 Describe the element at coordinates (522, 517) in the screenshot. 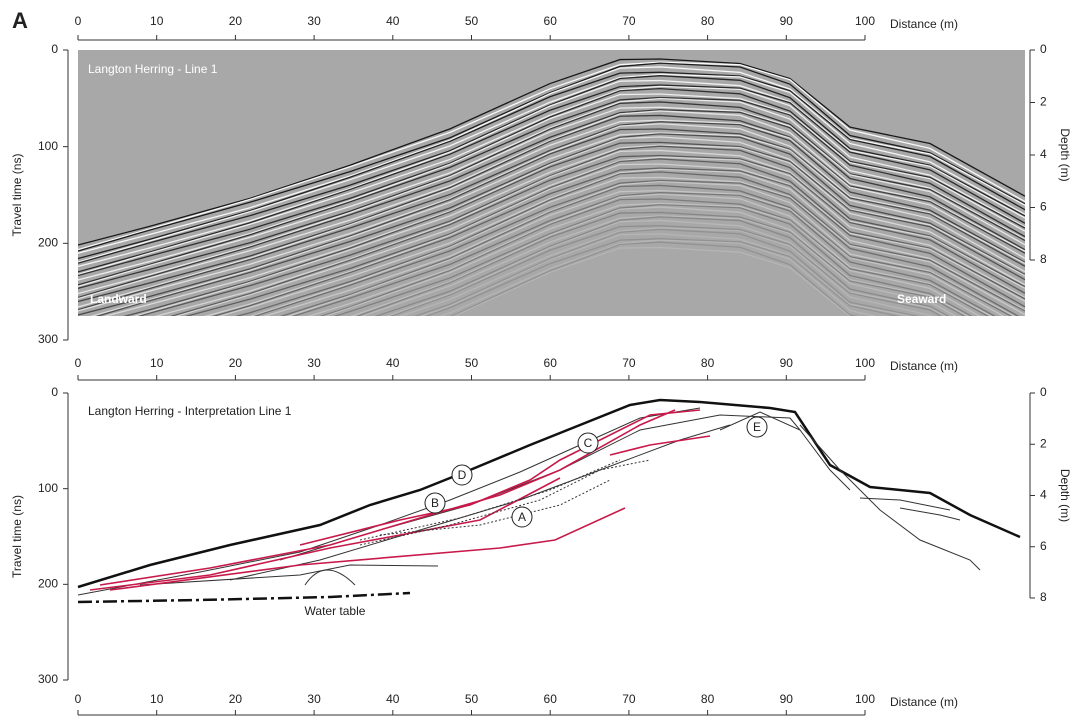

I see `annotation: A` at that location.